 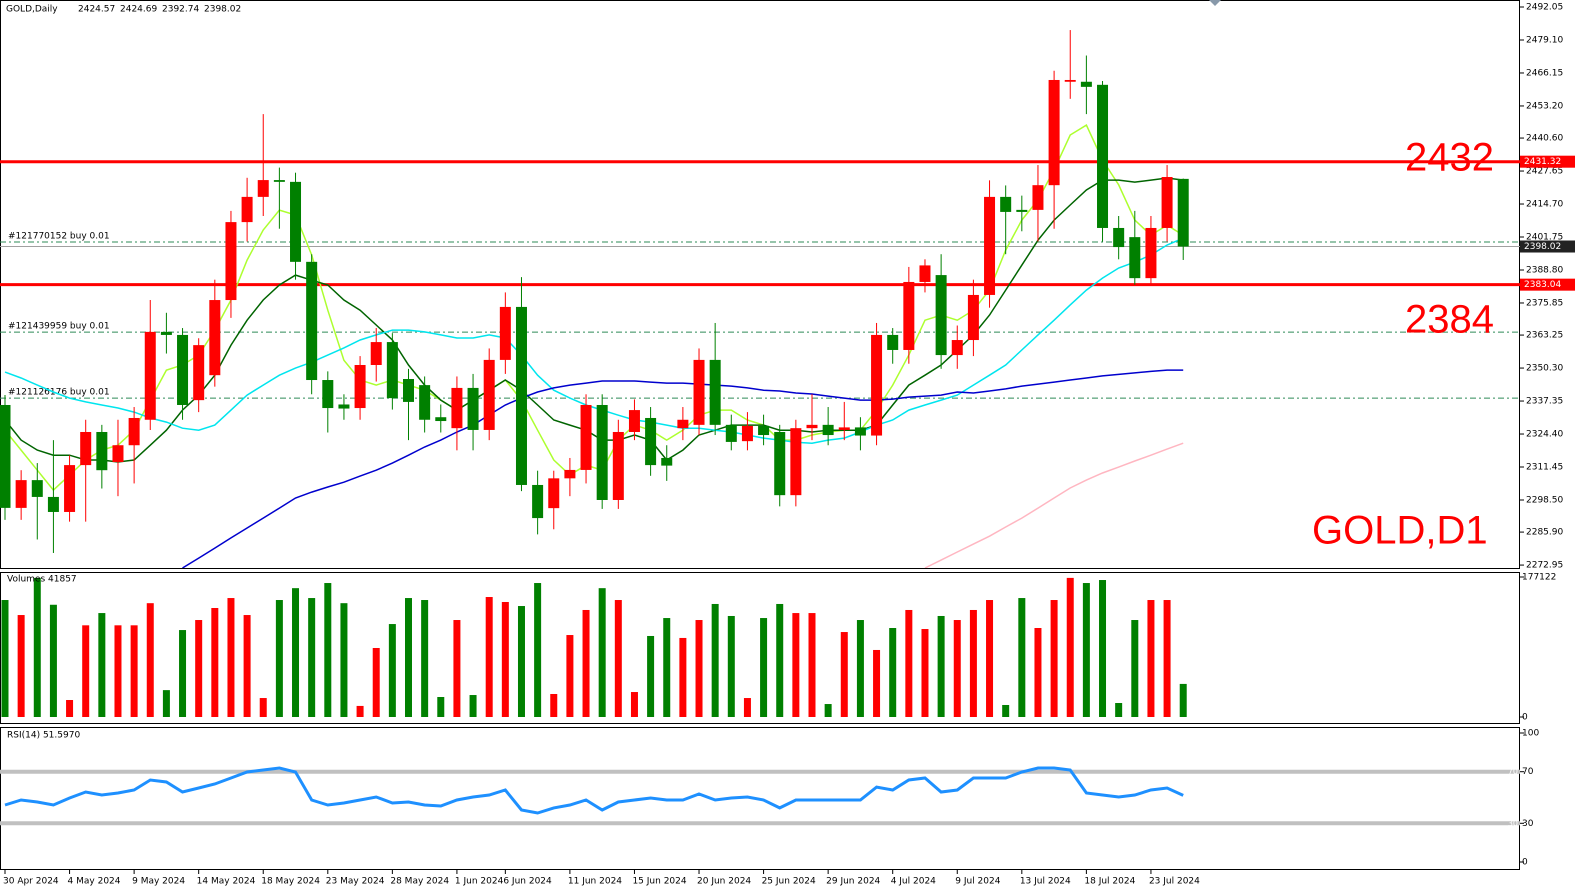 What do you see at coordinates (1544, 73) in the screenshot?
I see `y-tick-label: 2466.15` at bounding box center [1544, 73].